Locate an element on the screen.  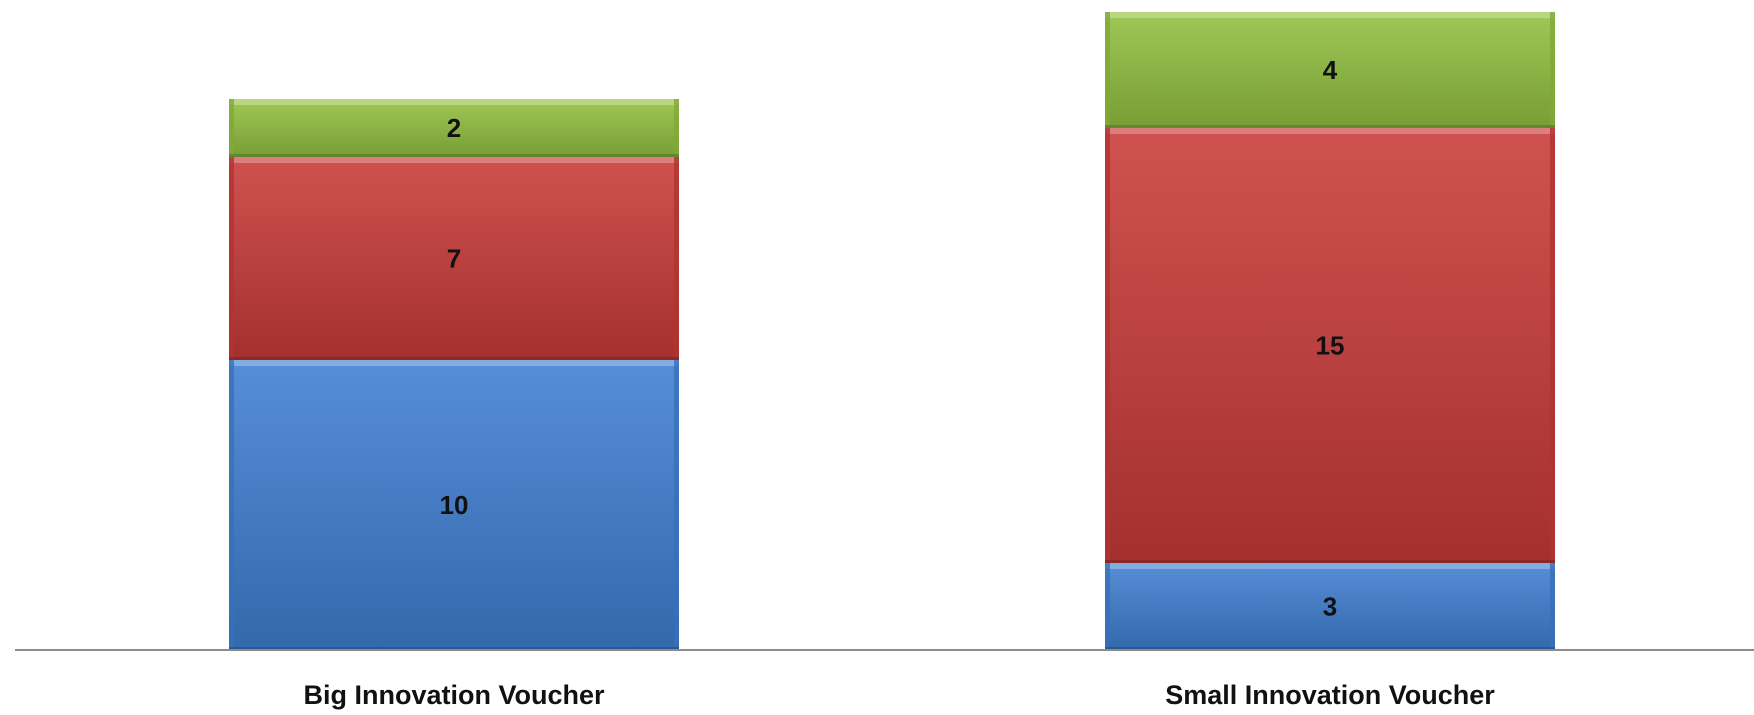
data-label-series-1-2: 3 is located at coordinates (1330, 607).